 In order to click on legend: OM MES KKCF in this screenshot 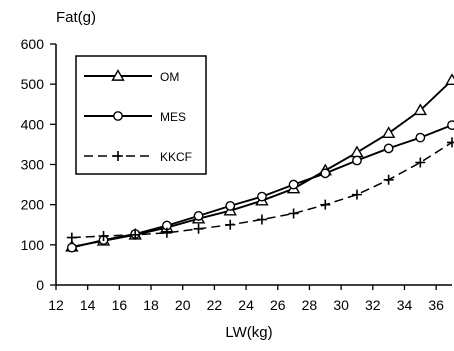, I will do `click(141, 115)`.